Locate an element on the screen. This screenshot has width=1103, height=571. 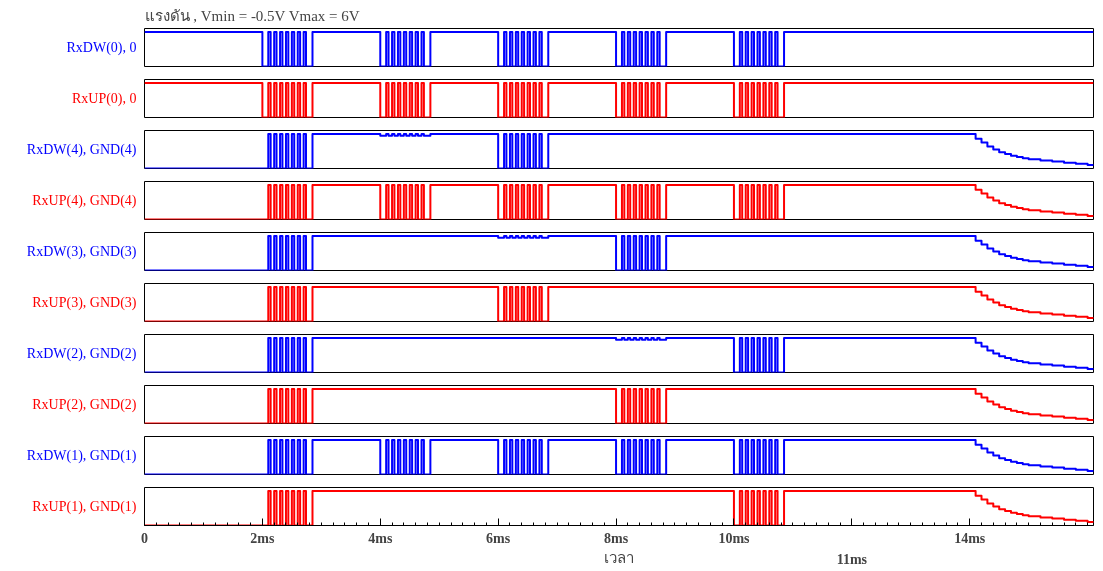
x-tick-label: 0 is located at coordinates (144, 538).